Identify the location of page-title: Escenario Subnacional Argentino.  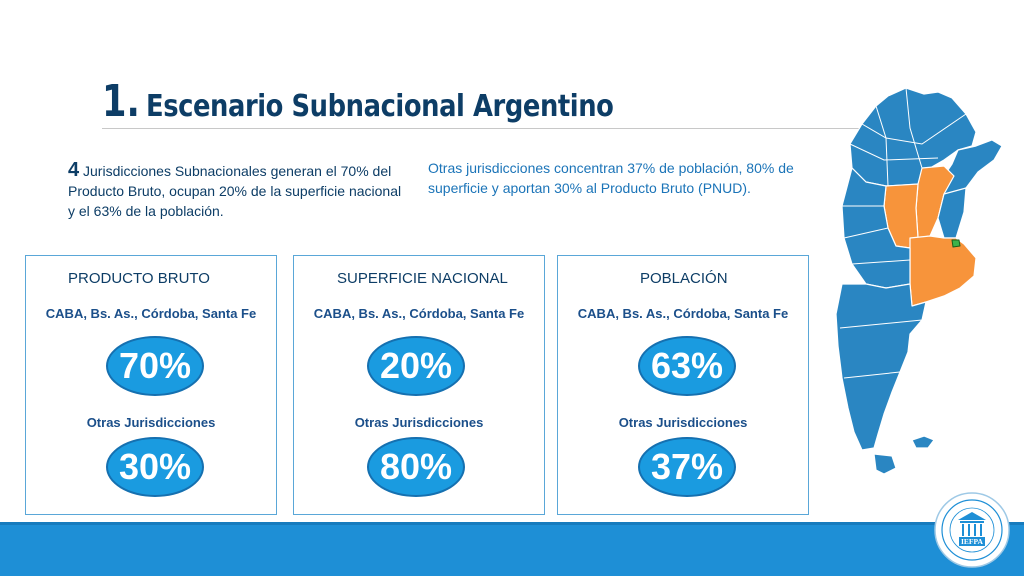
(380, 106).